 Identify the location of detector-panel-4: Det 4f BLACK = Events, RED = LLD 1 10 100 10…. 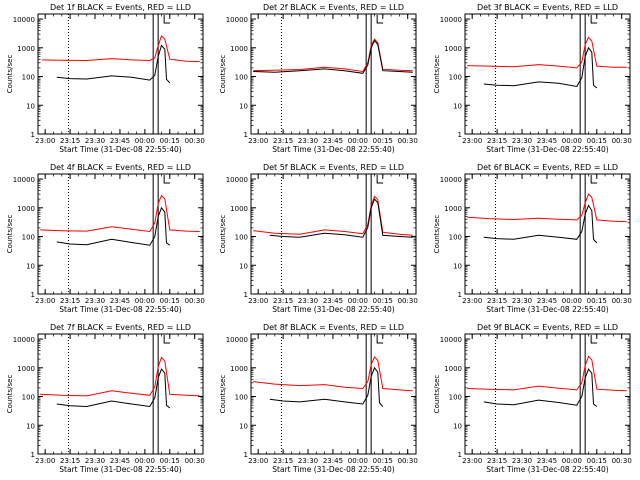
(105, 238).